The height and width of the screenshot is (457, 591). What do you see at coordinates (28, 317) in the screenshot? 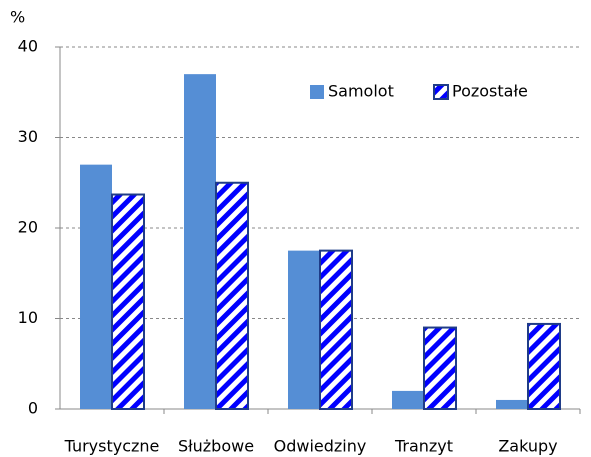
I see `y-tick-label: 10` at bounding box center [28, 317].